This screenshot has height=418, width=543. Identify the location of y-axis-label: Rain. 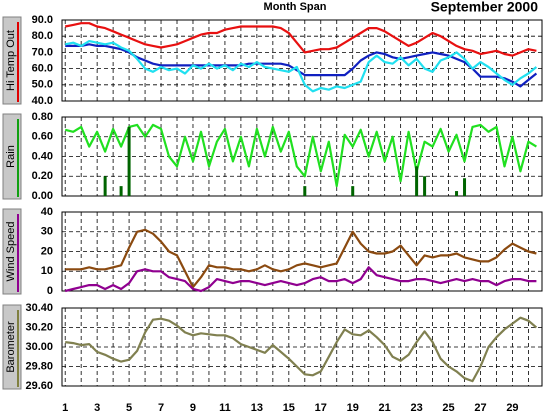
(11, 156).